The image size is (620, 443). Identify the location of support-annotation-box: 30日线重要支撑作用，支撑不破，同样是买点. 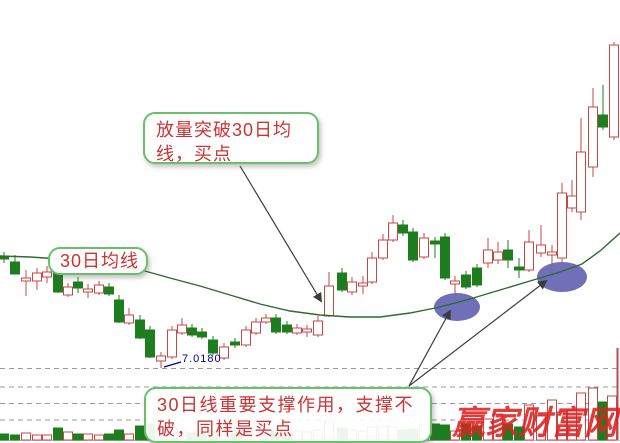
(288, 415).